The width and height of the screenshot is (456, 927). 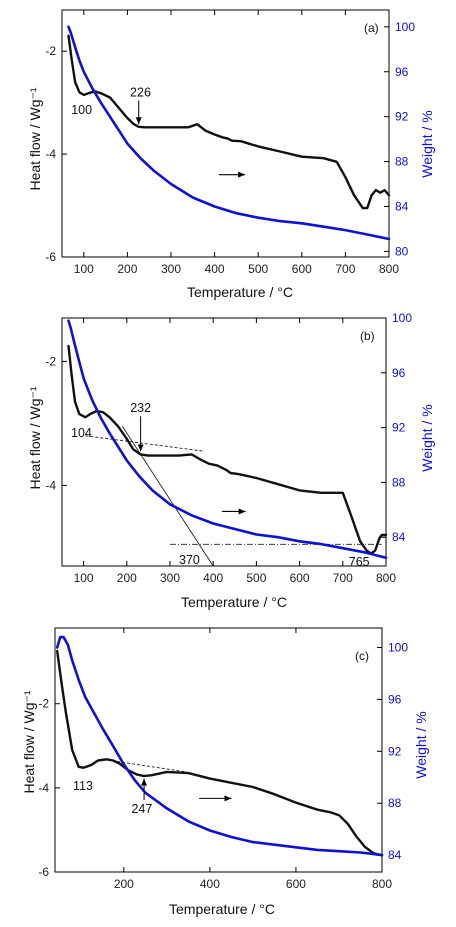 I want to click on peak-annotation: 370, so click(x=189, y=560).